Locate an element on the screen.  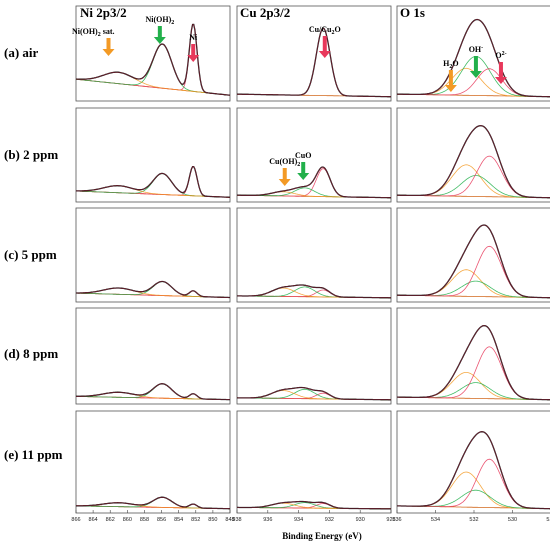
ni-panel-title: Ni 2p3/2 is located at coordinates (103, 12).